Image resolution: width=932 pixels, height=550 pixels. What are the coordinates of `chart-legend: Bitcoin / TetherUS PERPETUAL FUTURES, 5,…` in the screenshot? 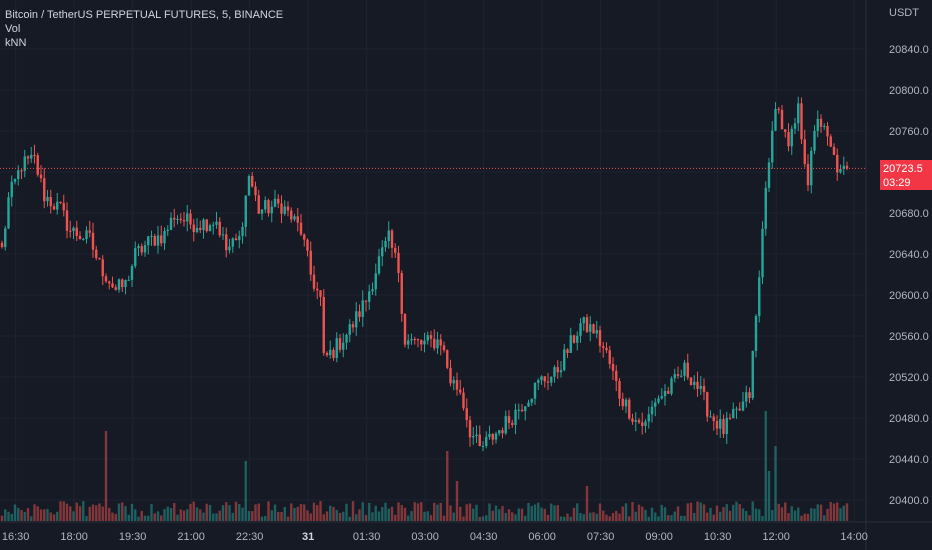 It's located at (144, 29).